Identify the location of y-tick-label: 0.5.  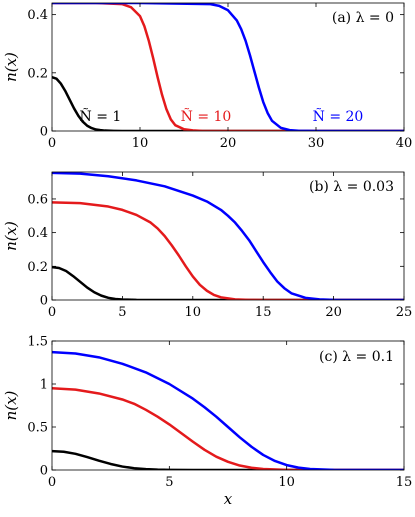
(37, 428).